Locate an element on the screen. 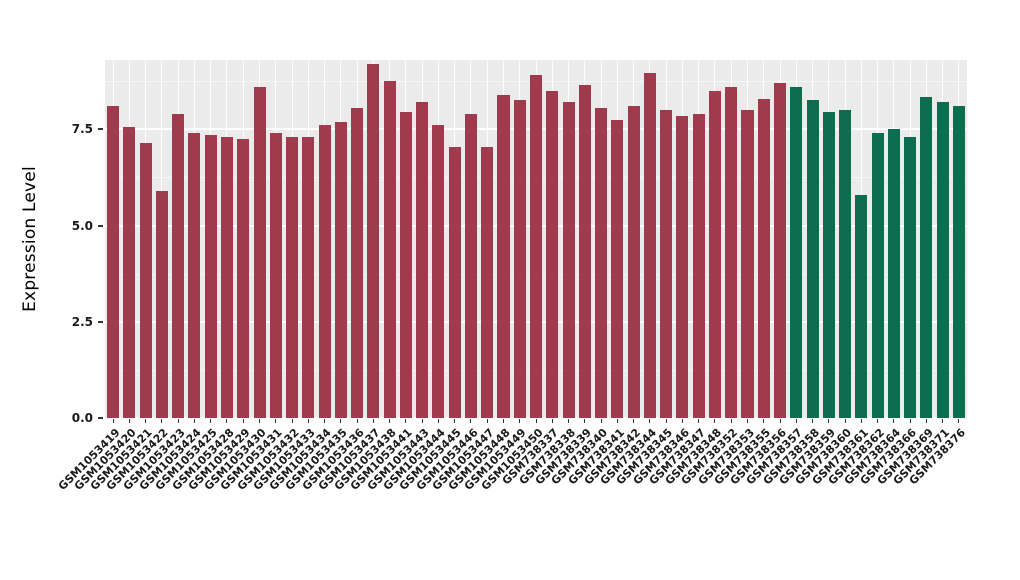 This screenshot has height=580, width=1020. x-label-slot: GSM1053441 is located at coordinates (381, 488).